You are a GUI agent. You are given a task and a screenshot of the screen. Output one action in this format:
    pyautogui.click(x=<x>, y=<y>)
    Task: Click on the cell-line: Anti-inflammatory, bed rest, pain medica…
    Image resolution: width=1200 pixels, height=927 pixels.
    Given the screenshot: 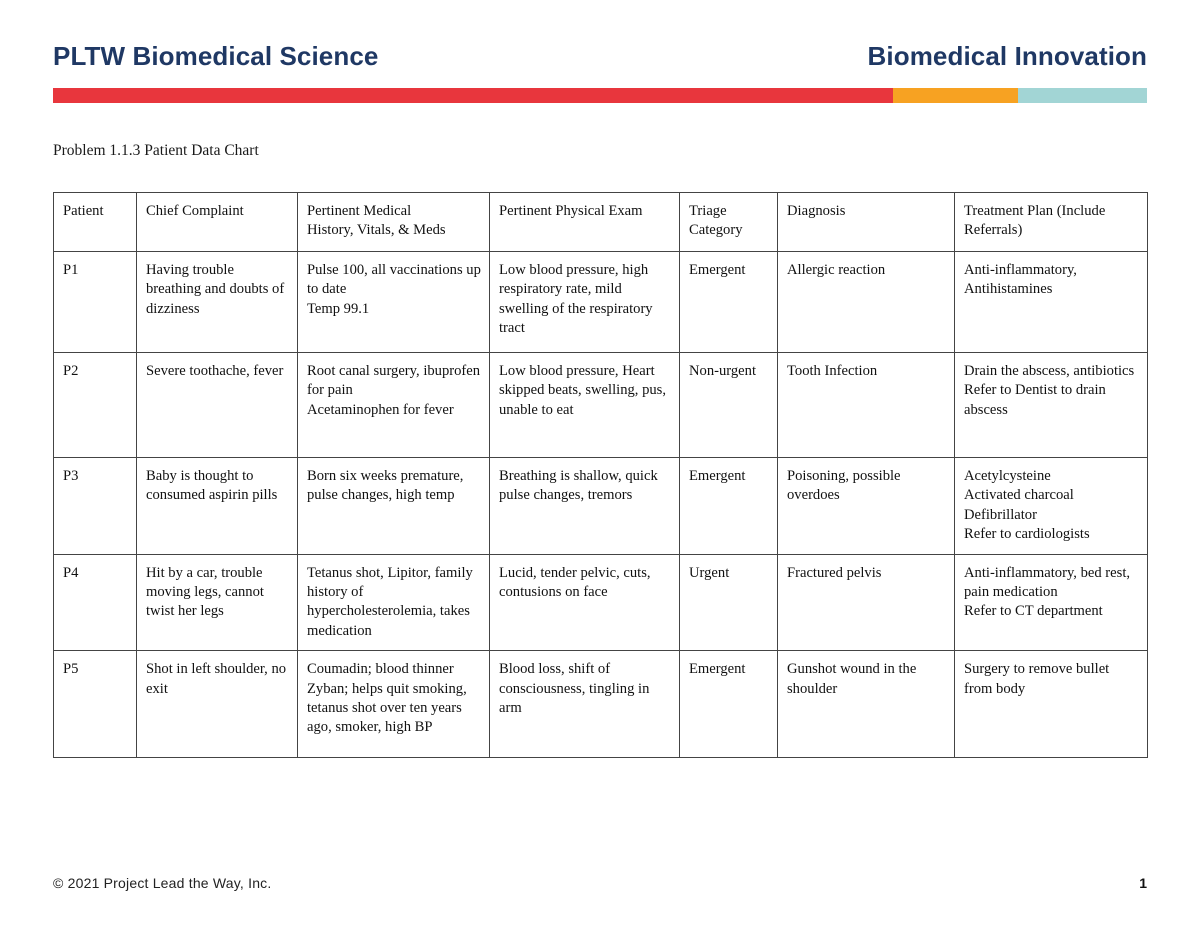 What is the action you would take?
    pyautogui.click(x=1047, y=582)
    